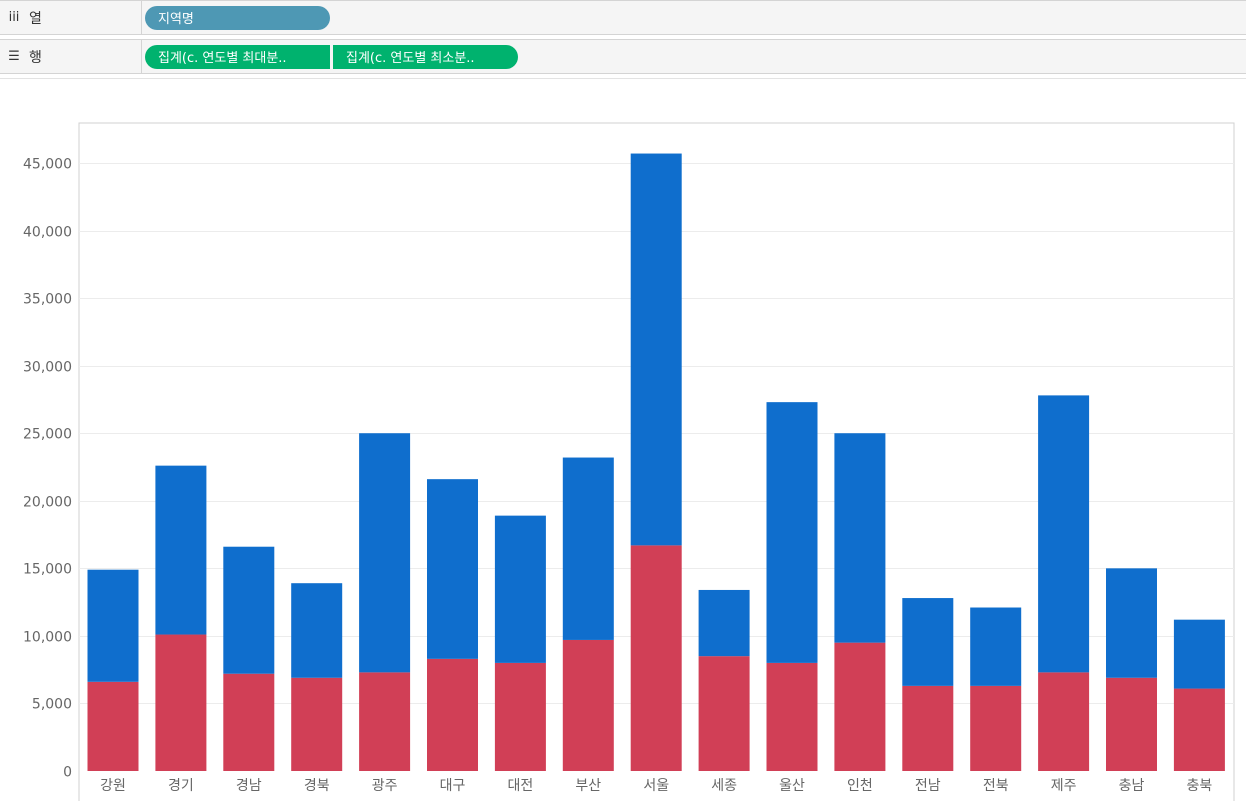  What do you see at coordinates (792, 786) in the screenshot?
I see `x-tick-label: 울산` at bounding box center [792, 786].